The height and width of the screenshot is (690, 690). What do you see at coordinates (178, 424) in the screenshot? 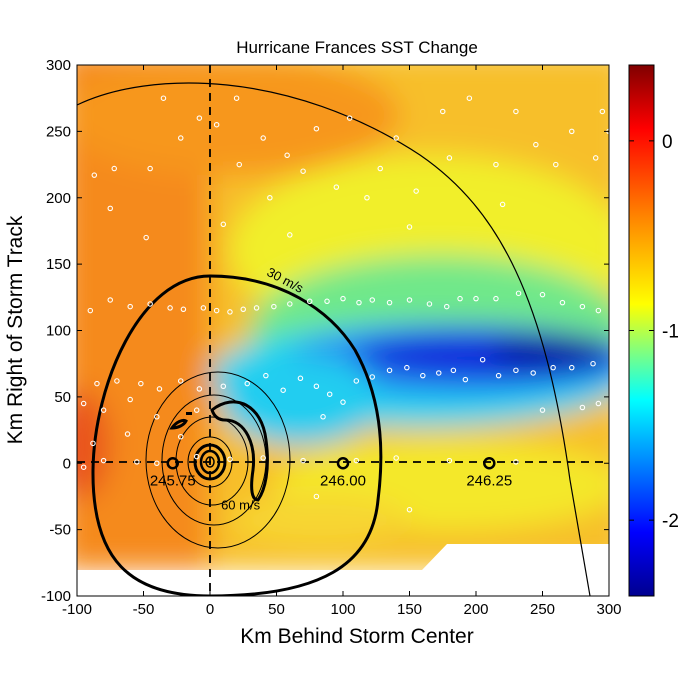
I see `wind-contour-60-fragment` at bounding box center [178, 424].